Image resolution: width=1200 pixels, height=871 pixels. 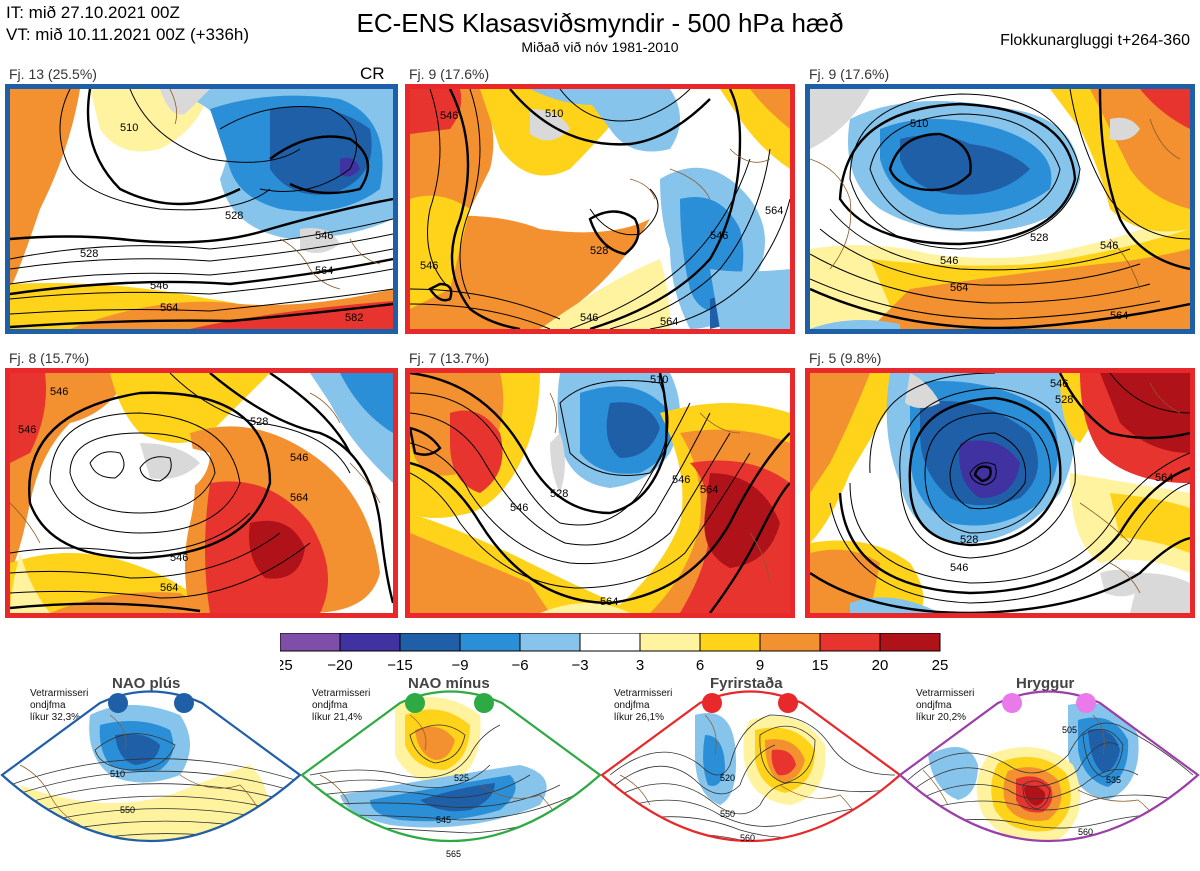 What do you see at coordinates (146, 683) in the screenshot?
I see `regime-title: NAO plús` at bounding box center [146, 683].